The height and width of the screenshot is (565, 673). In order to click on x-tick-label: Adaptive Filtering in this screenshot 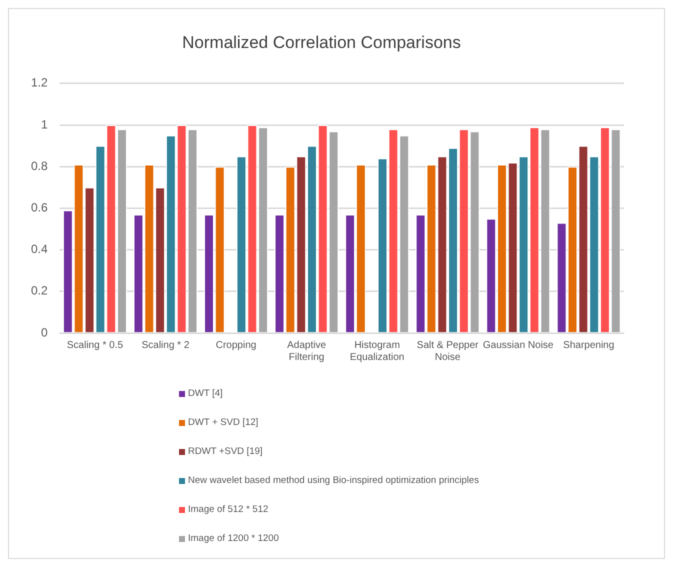, I will do `click(306, 351)`.